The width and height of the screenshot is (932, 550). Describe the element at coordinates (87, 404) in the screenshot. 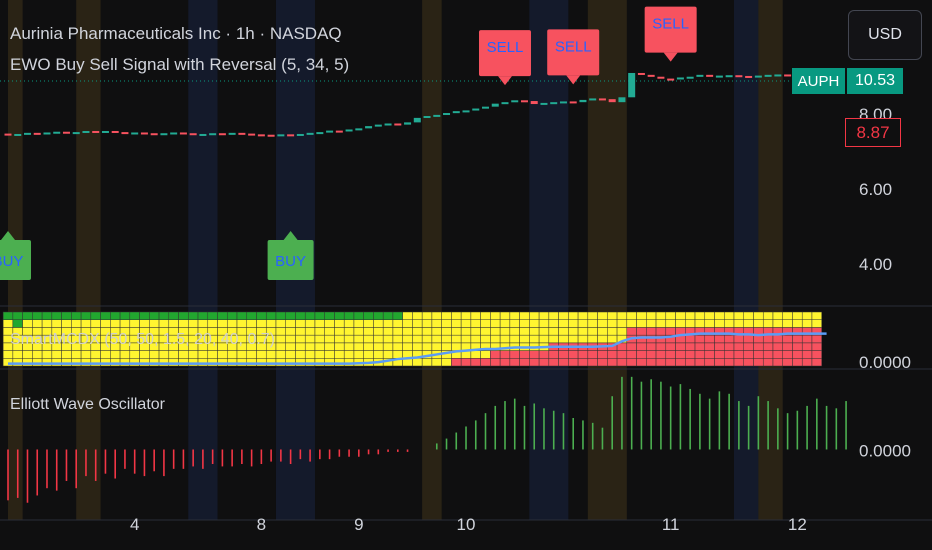

I see `ewo-label: Elliott Wave Oscillator` at that location.